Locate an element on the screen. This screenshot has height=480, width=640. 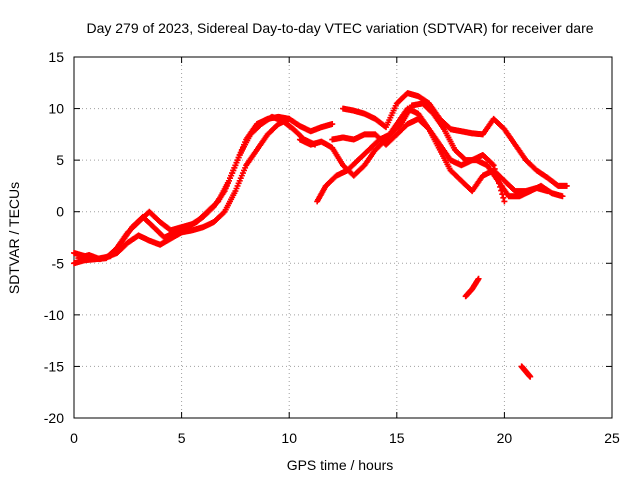
y-tick-label: -20 is located at coordinates (54, 418).